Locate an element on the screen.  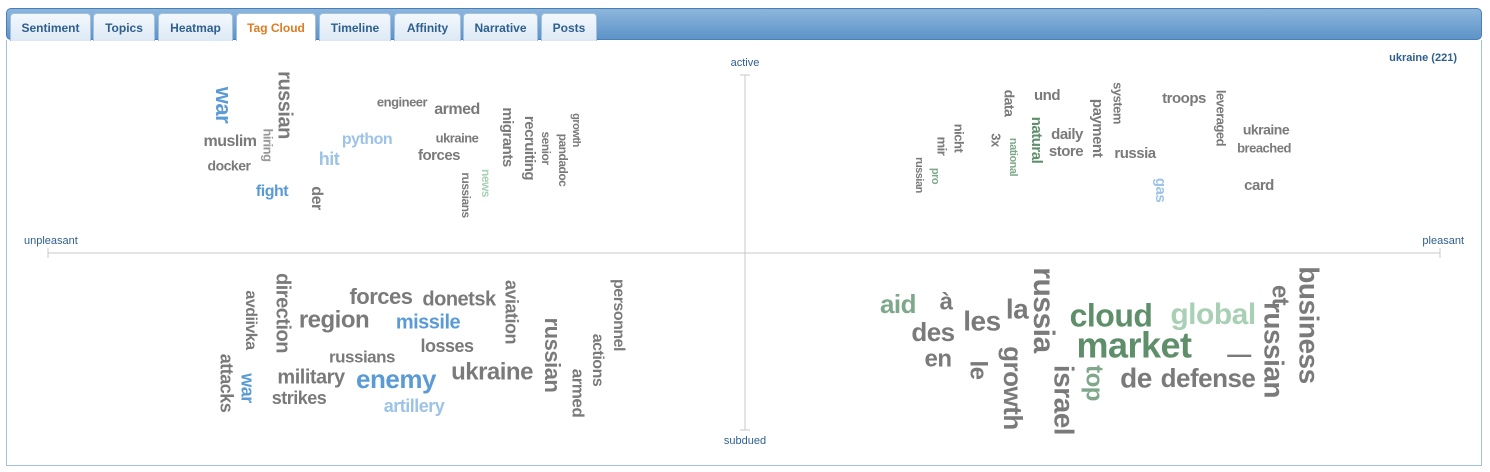
axis-label: unpleasant is located at coordinates (51, 241).